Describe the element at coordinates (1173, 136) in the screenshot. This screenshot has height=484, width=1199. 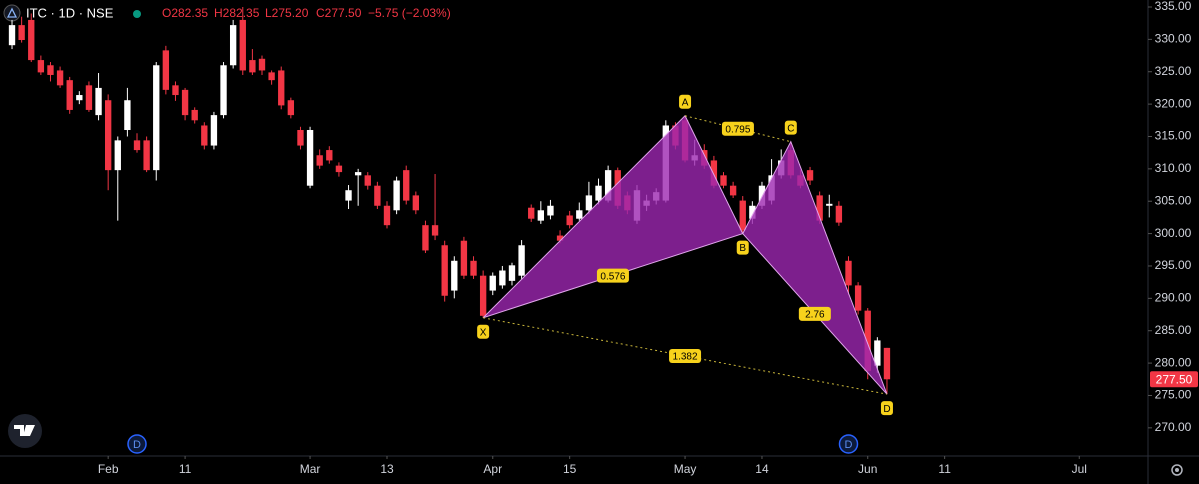
I see `y-tick-label: 315.00` at that location.